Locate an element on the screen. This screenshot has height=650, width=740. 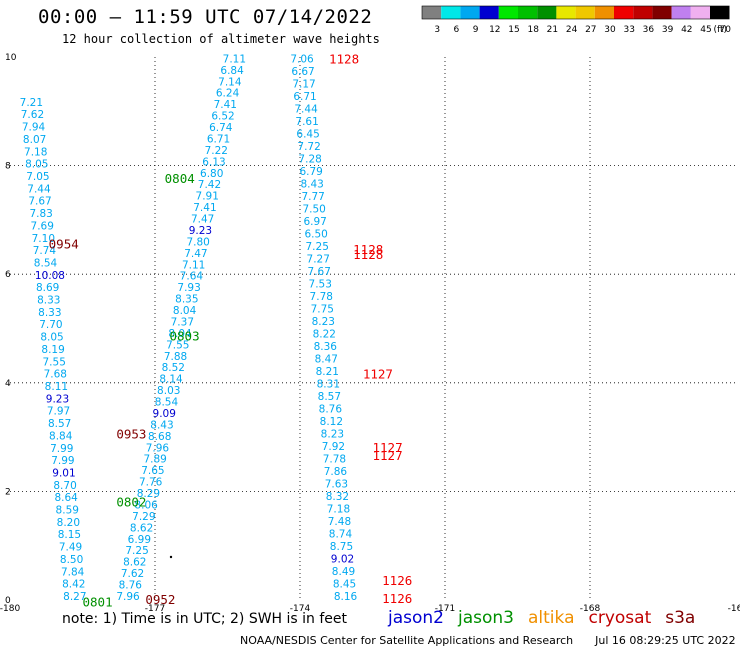
wave-height-value: 7.11 is located at coordinates (234, 59).